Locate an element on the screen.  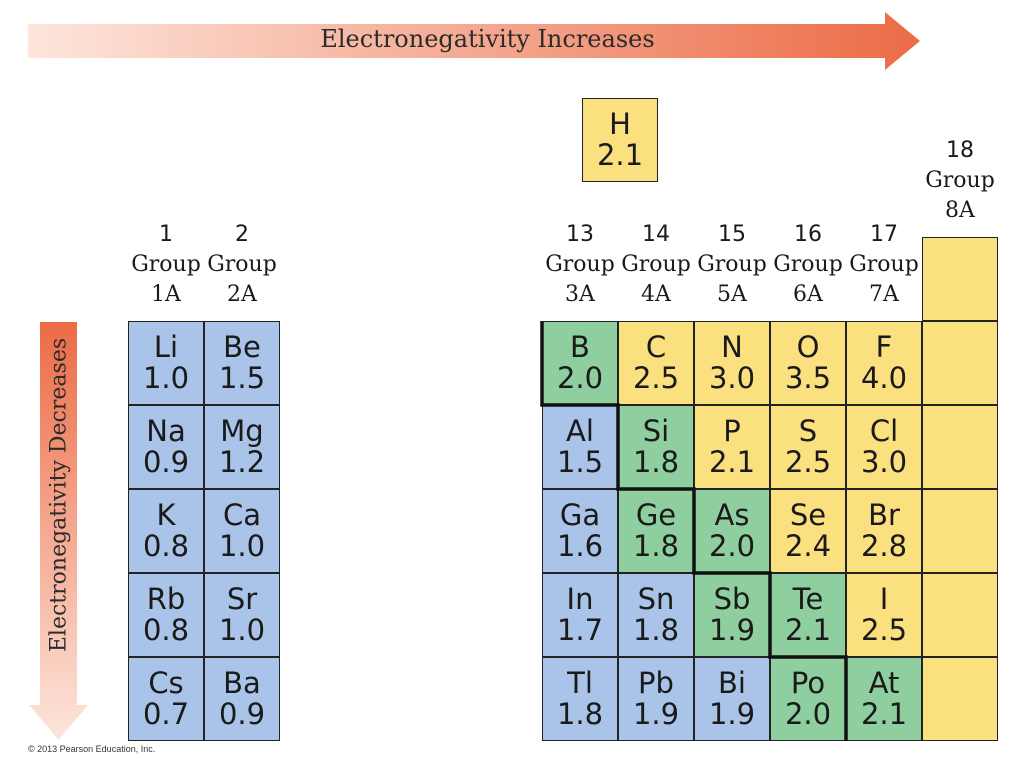
group-header-15: 15 Group 5A is located at coordinates (732, 264).